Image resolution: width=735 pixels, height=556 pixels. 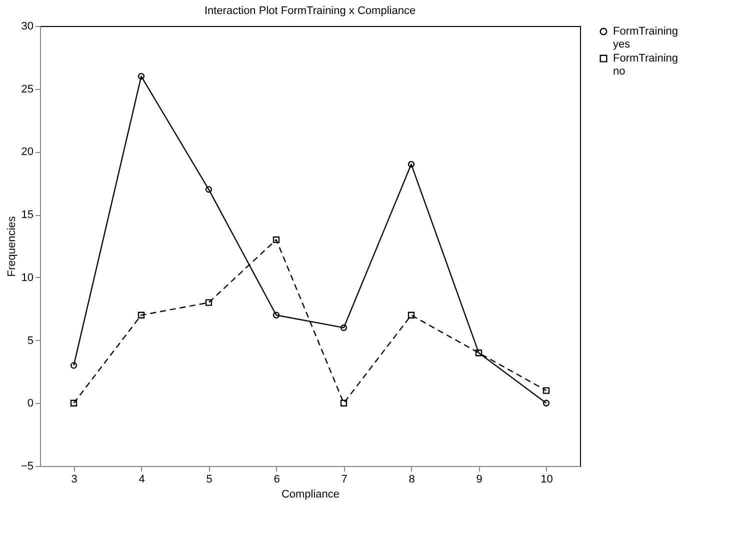 I want to click on y-axis-title: Frequencies, so click(x=12, y=246).